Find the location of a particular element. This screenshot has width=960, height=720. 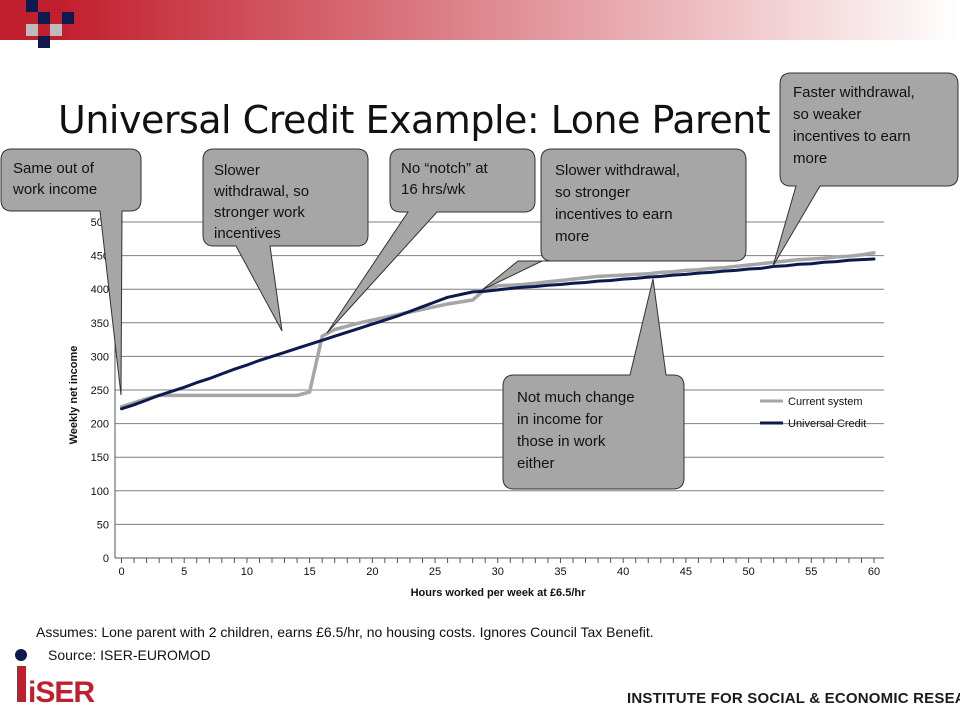

chart-legend: Current system Universal Credit is located at coordinates (813, 413).